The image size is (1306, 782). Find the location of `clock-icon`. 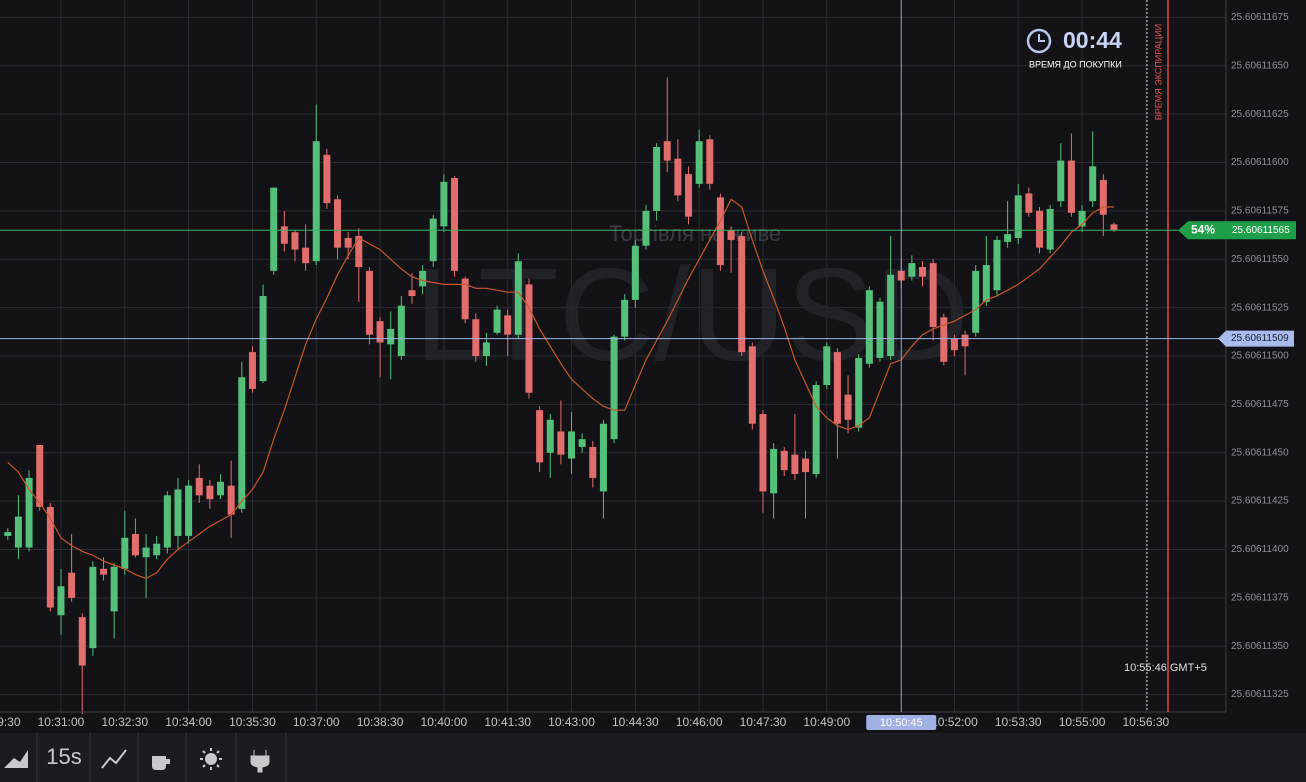

clock-icon is located at coordinates (1039, 41).